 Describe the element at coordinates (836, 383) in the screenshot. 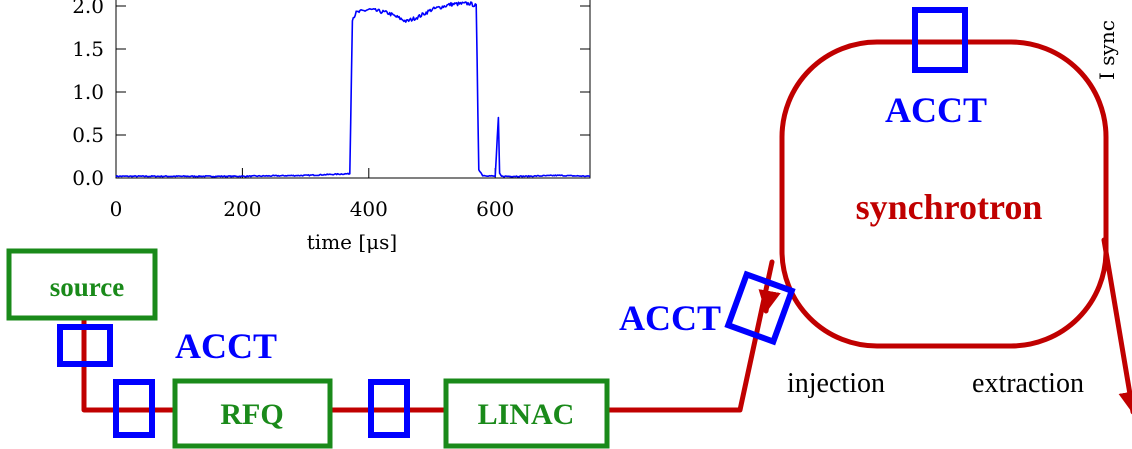

I see `injection-label: injection` at that location.